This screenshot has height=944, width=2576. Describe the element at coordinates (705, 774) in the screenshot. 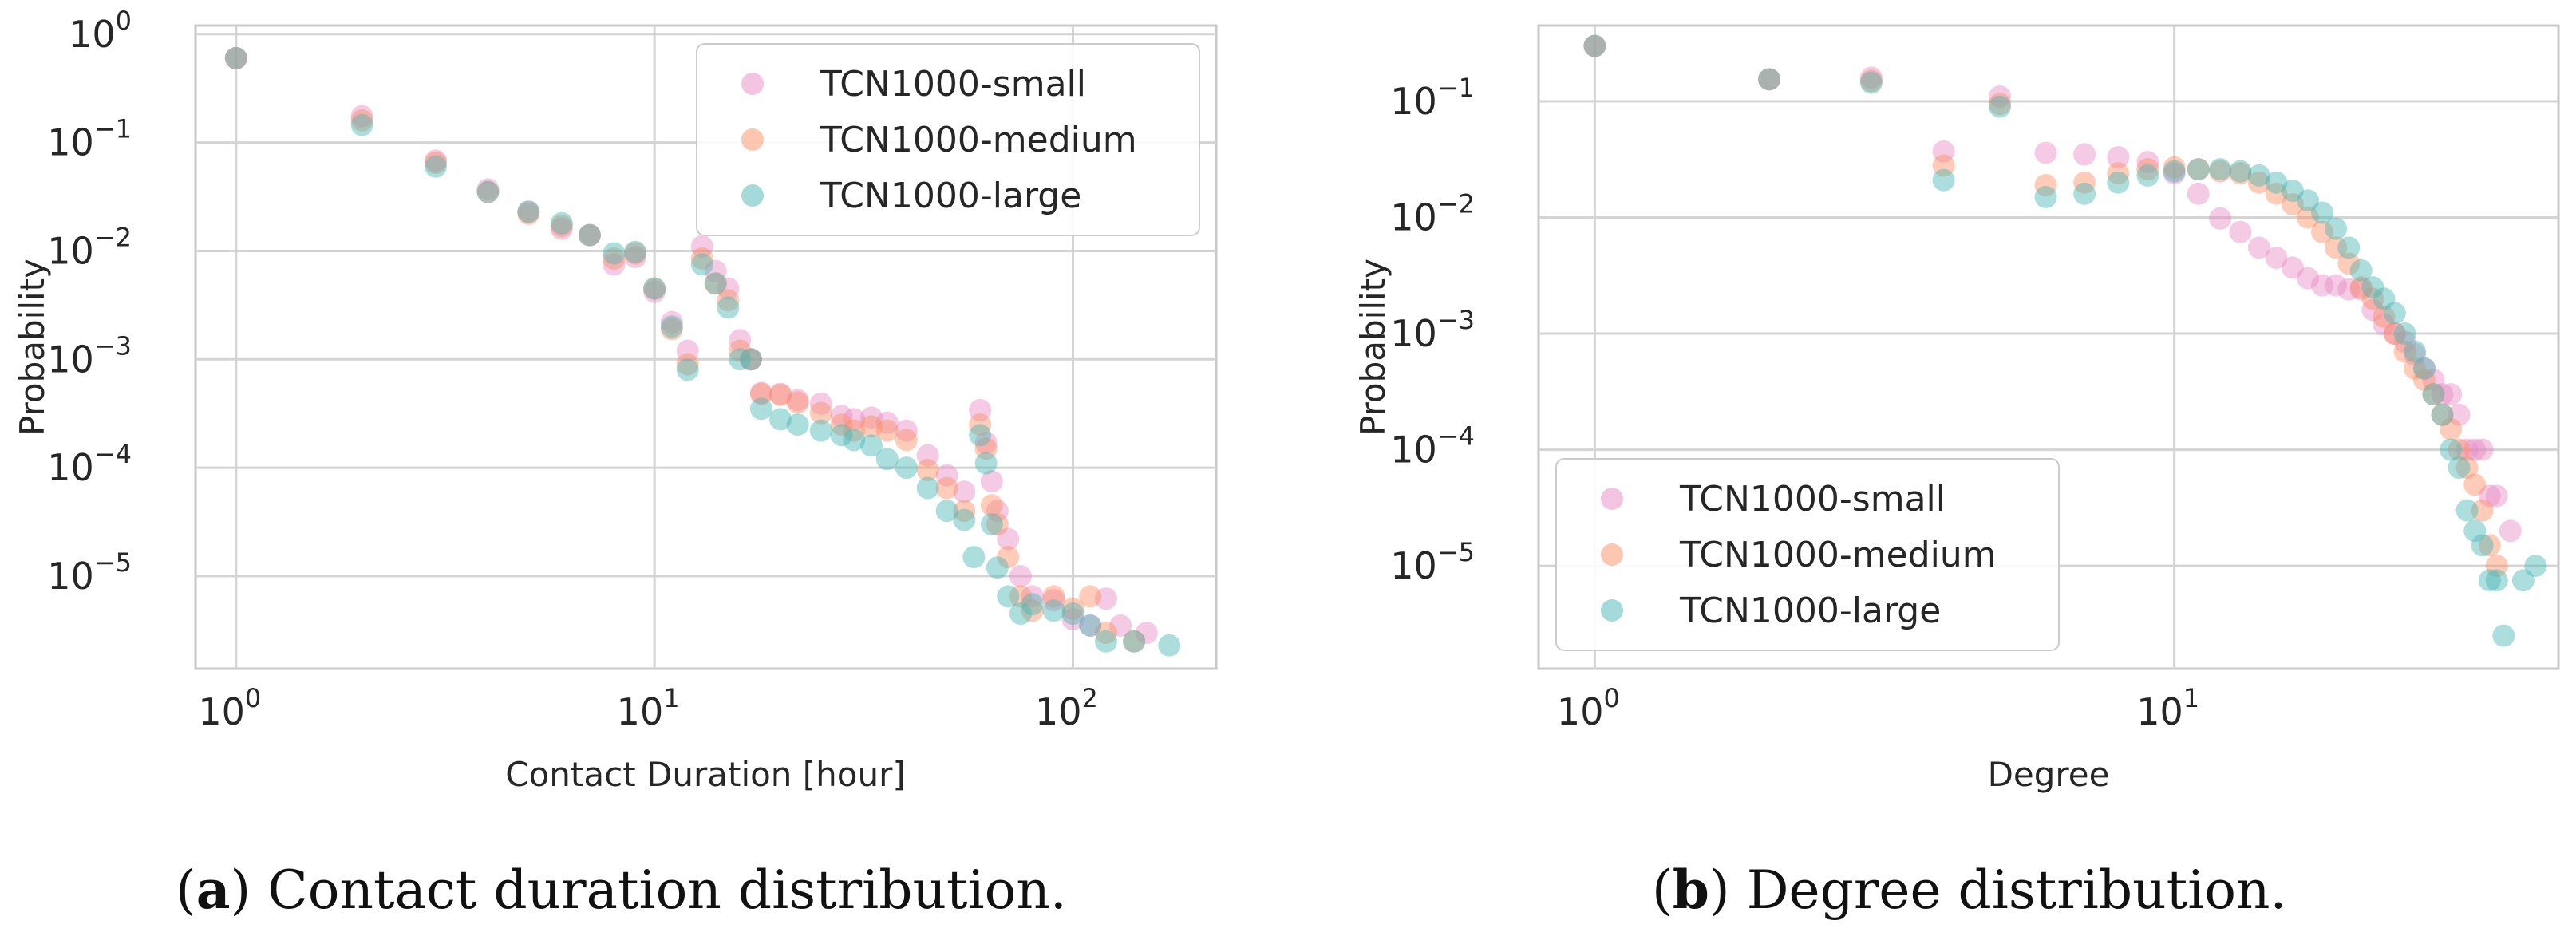

I see `x-axis-label-contact-duration: Contact Duration [hour]` at that location.